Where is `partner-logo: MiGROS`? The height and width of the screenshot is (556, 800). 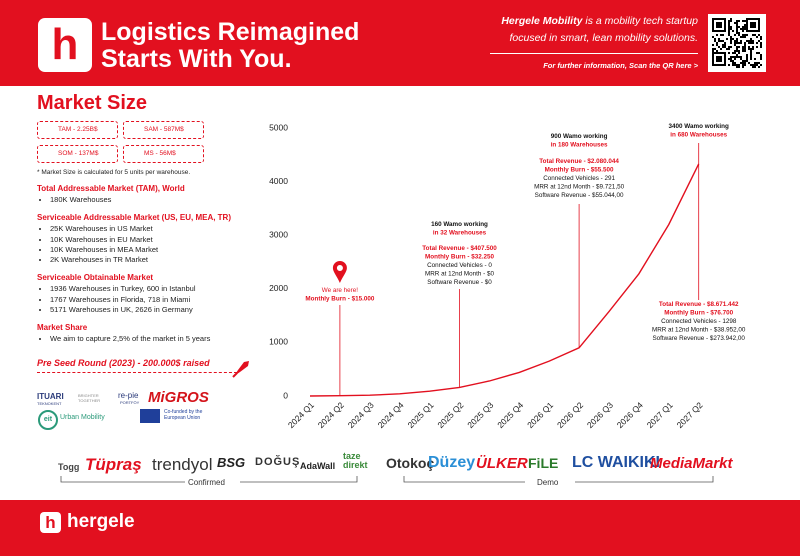 partner-logo: MiGROS is located at coordinates (178, 397).